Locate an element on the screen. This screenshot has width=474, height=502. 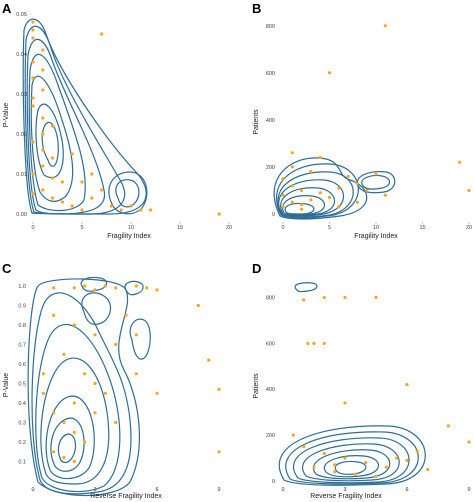
x-axis-title-b: Fragility Index is located at coordinates (376, 236).